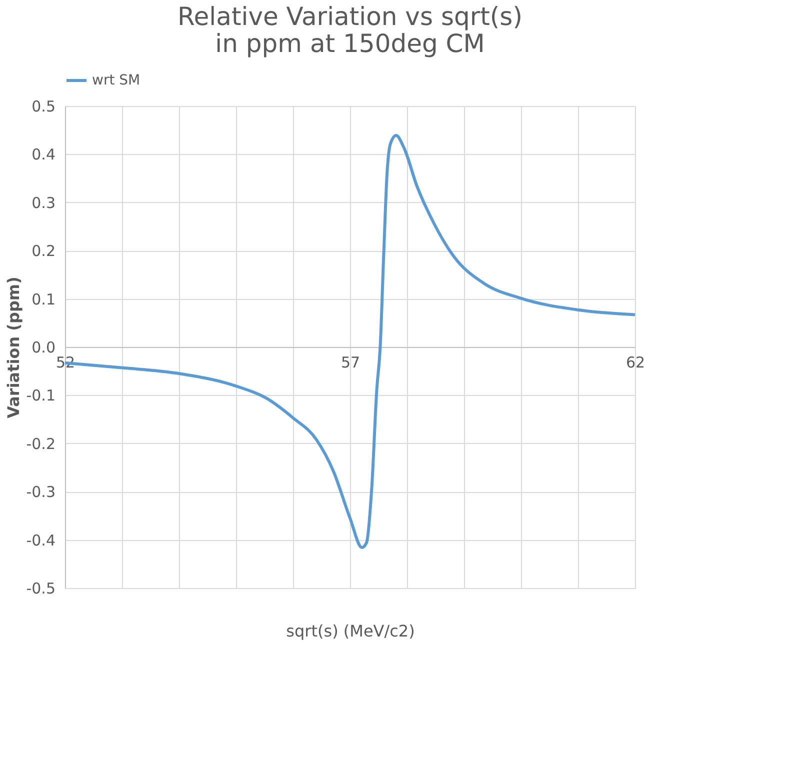 This screenshot has width=787, height=767. Describe the element at coordinates (350, 43) in the screenshot. I see `text: in ppm at 150deg CM` at that location.